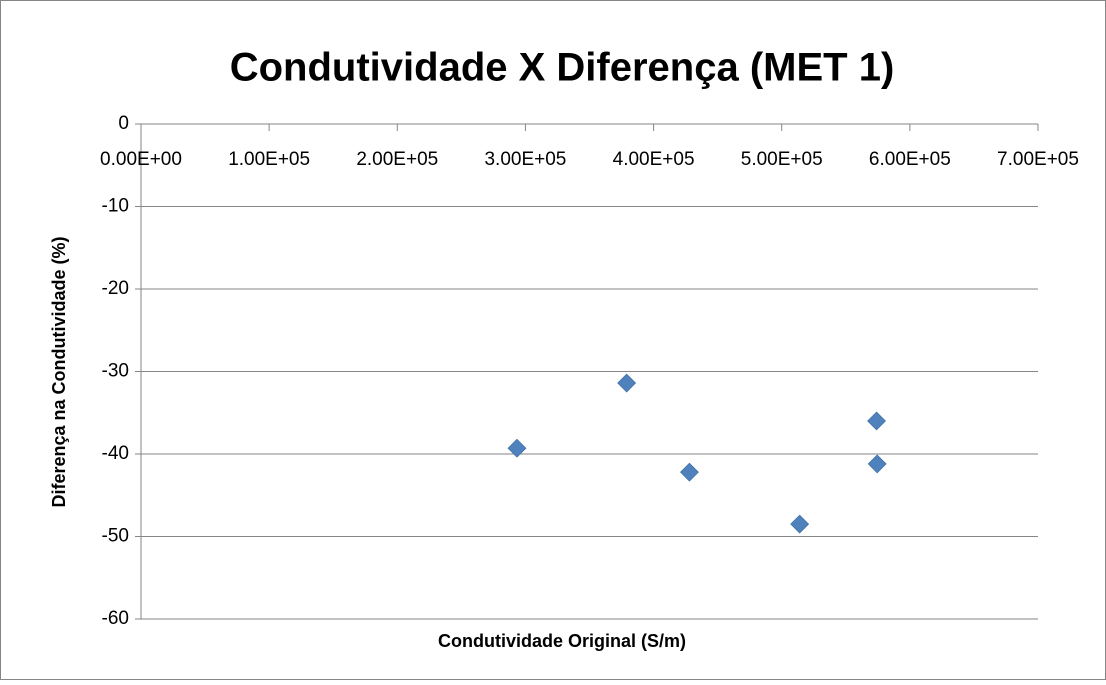  What do you see at coordinates (910, 159) in the screenshot?
I see `x-tick-label: 6.00E+05` at bounding box center [910, 159].